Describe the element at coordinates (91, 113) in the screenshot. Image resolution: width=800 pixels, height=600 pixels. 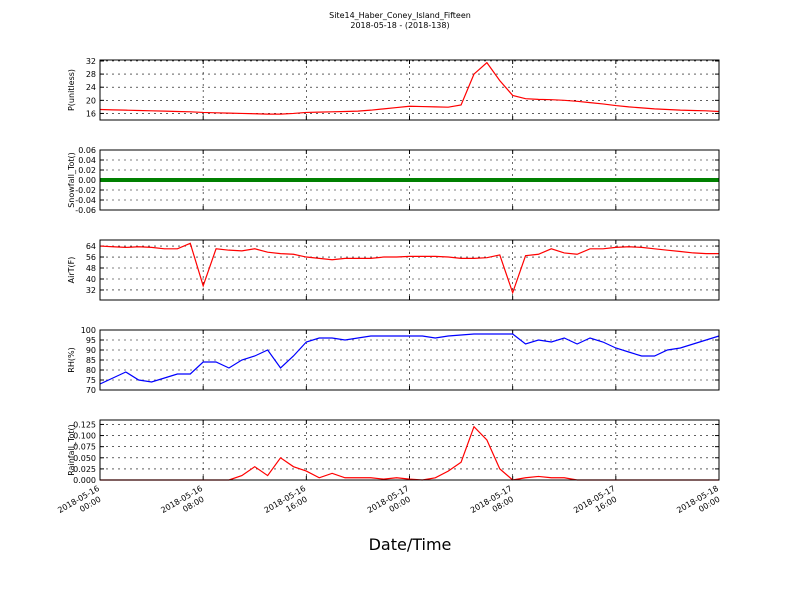
I see `y-tick-label: 16` at that location.